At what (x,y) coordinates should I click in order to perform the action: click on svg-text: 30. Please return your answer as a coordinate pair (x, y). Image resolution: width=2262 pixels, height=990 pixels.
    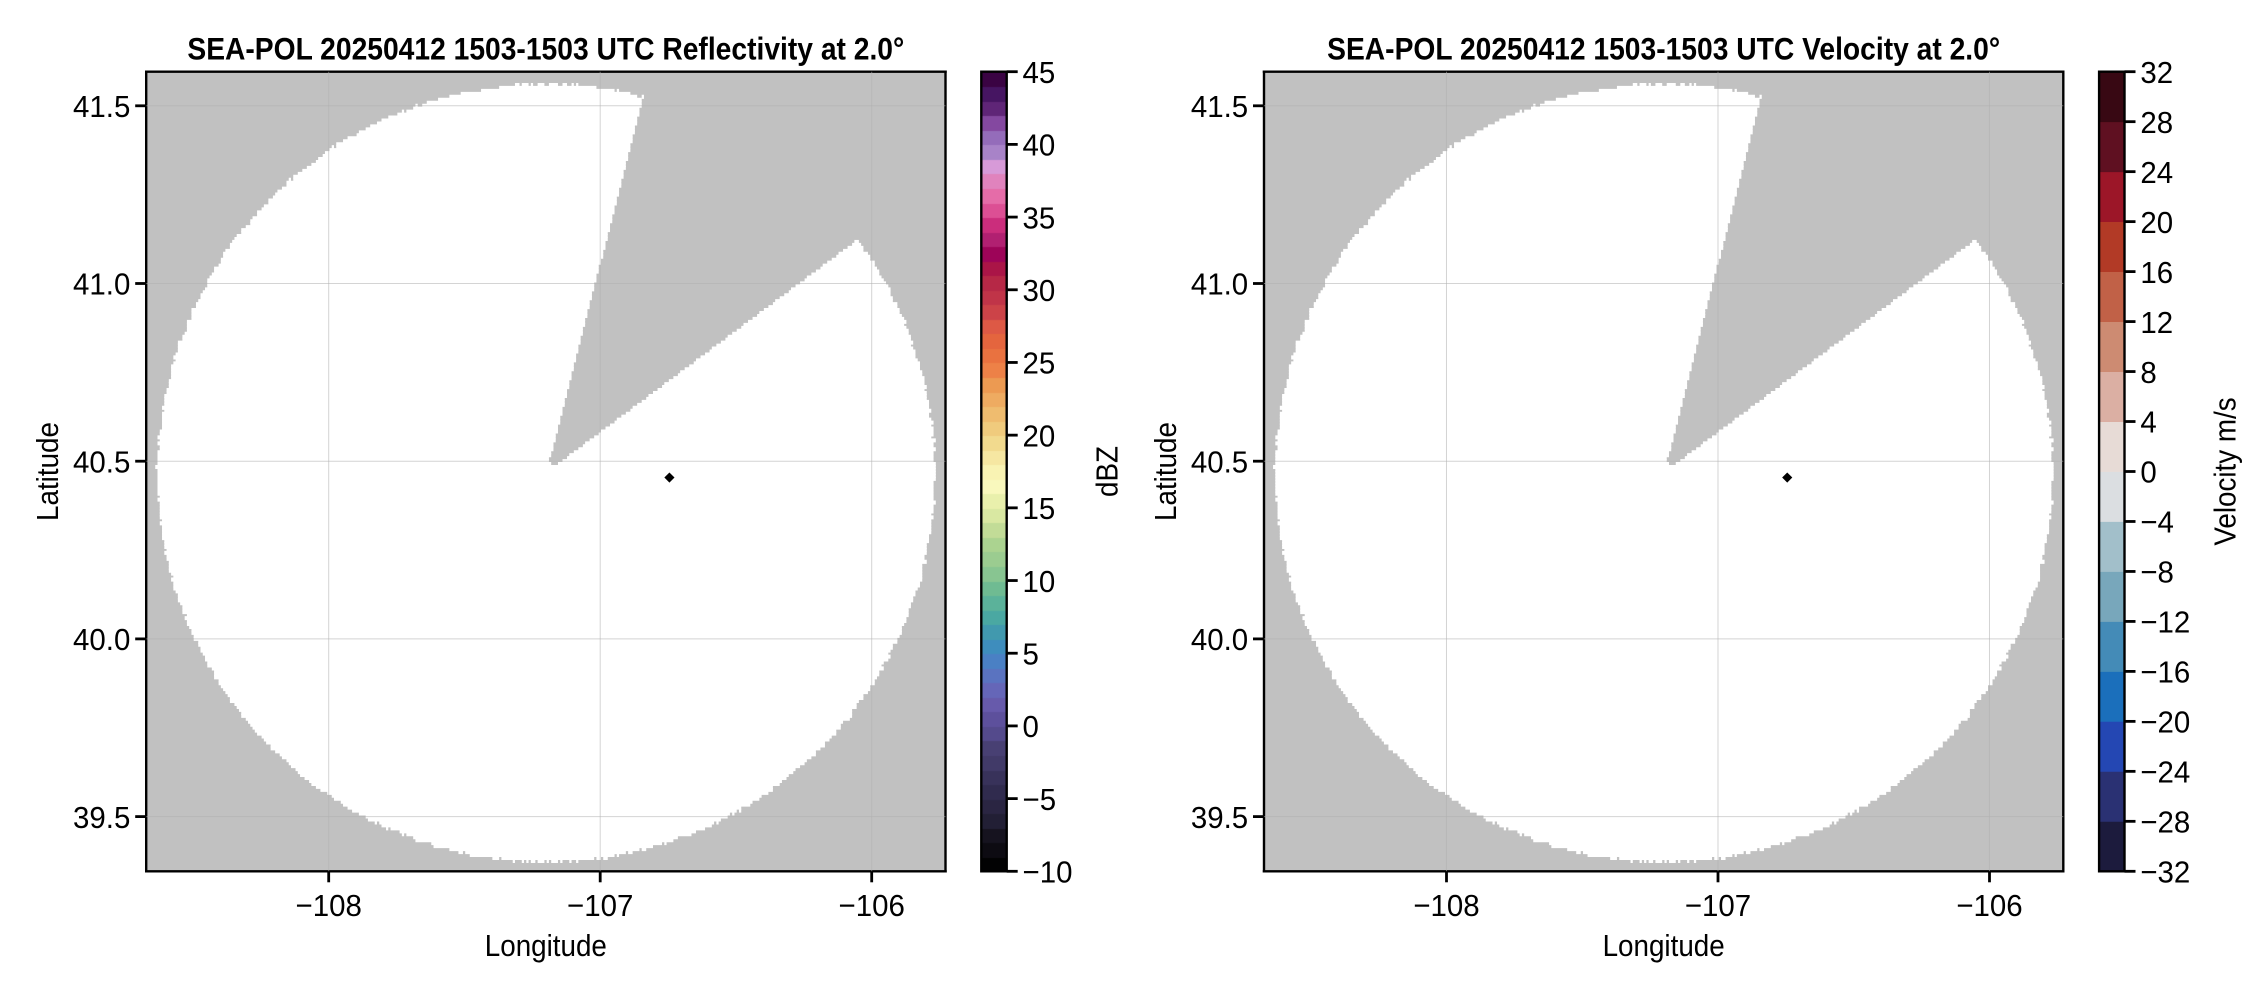
    Looking at the image, I should click on (1039, 291).